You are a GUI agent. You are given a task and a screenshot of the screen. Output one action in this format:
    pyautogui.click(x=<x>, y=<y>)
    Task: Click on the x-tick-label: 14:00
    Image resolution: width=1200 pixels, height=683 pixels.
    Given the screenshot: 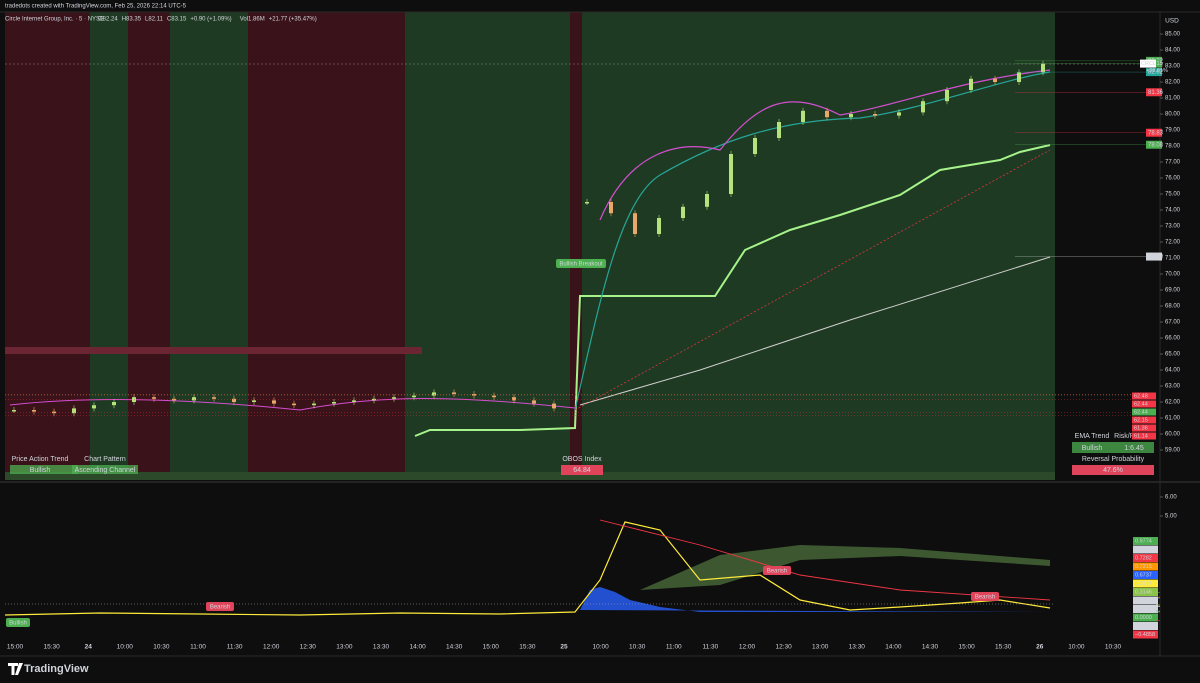 What is the action you would take?
    pyautogui.click(x=417, y=647)
    